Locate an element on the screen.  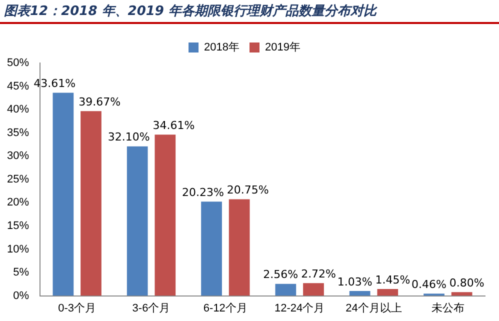
data-label: 32.10% is located at coordinates (129, 137).